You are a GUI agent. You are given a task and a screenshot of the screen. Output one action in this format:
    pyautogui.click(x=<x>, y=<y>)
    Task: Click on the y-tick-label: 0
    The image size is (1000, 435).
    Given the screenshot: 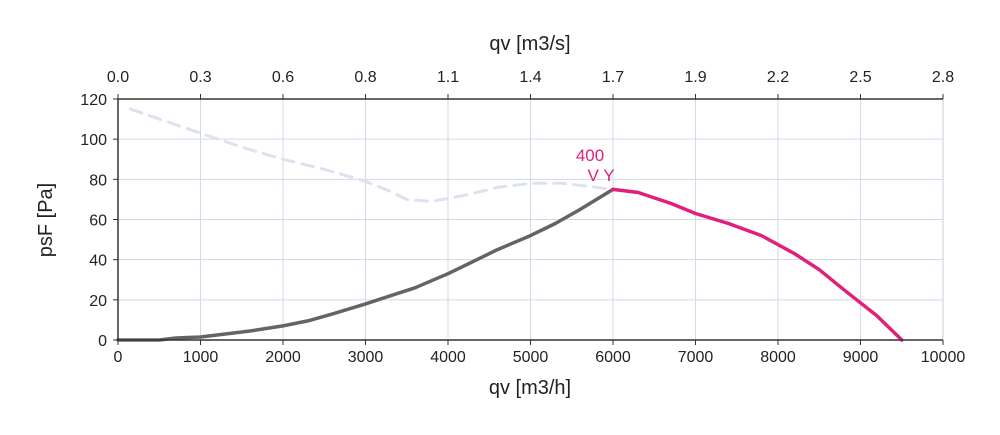 What is the action you would take?
    pyautogui.click(x=102, y=341)
    